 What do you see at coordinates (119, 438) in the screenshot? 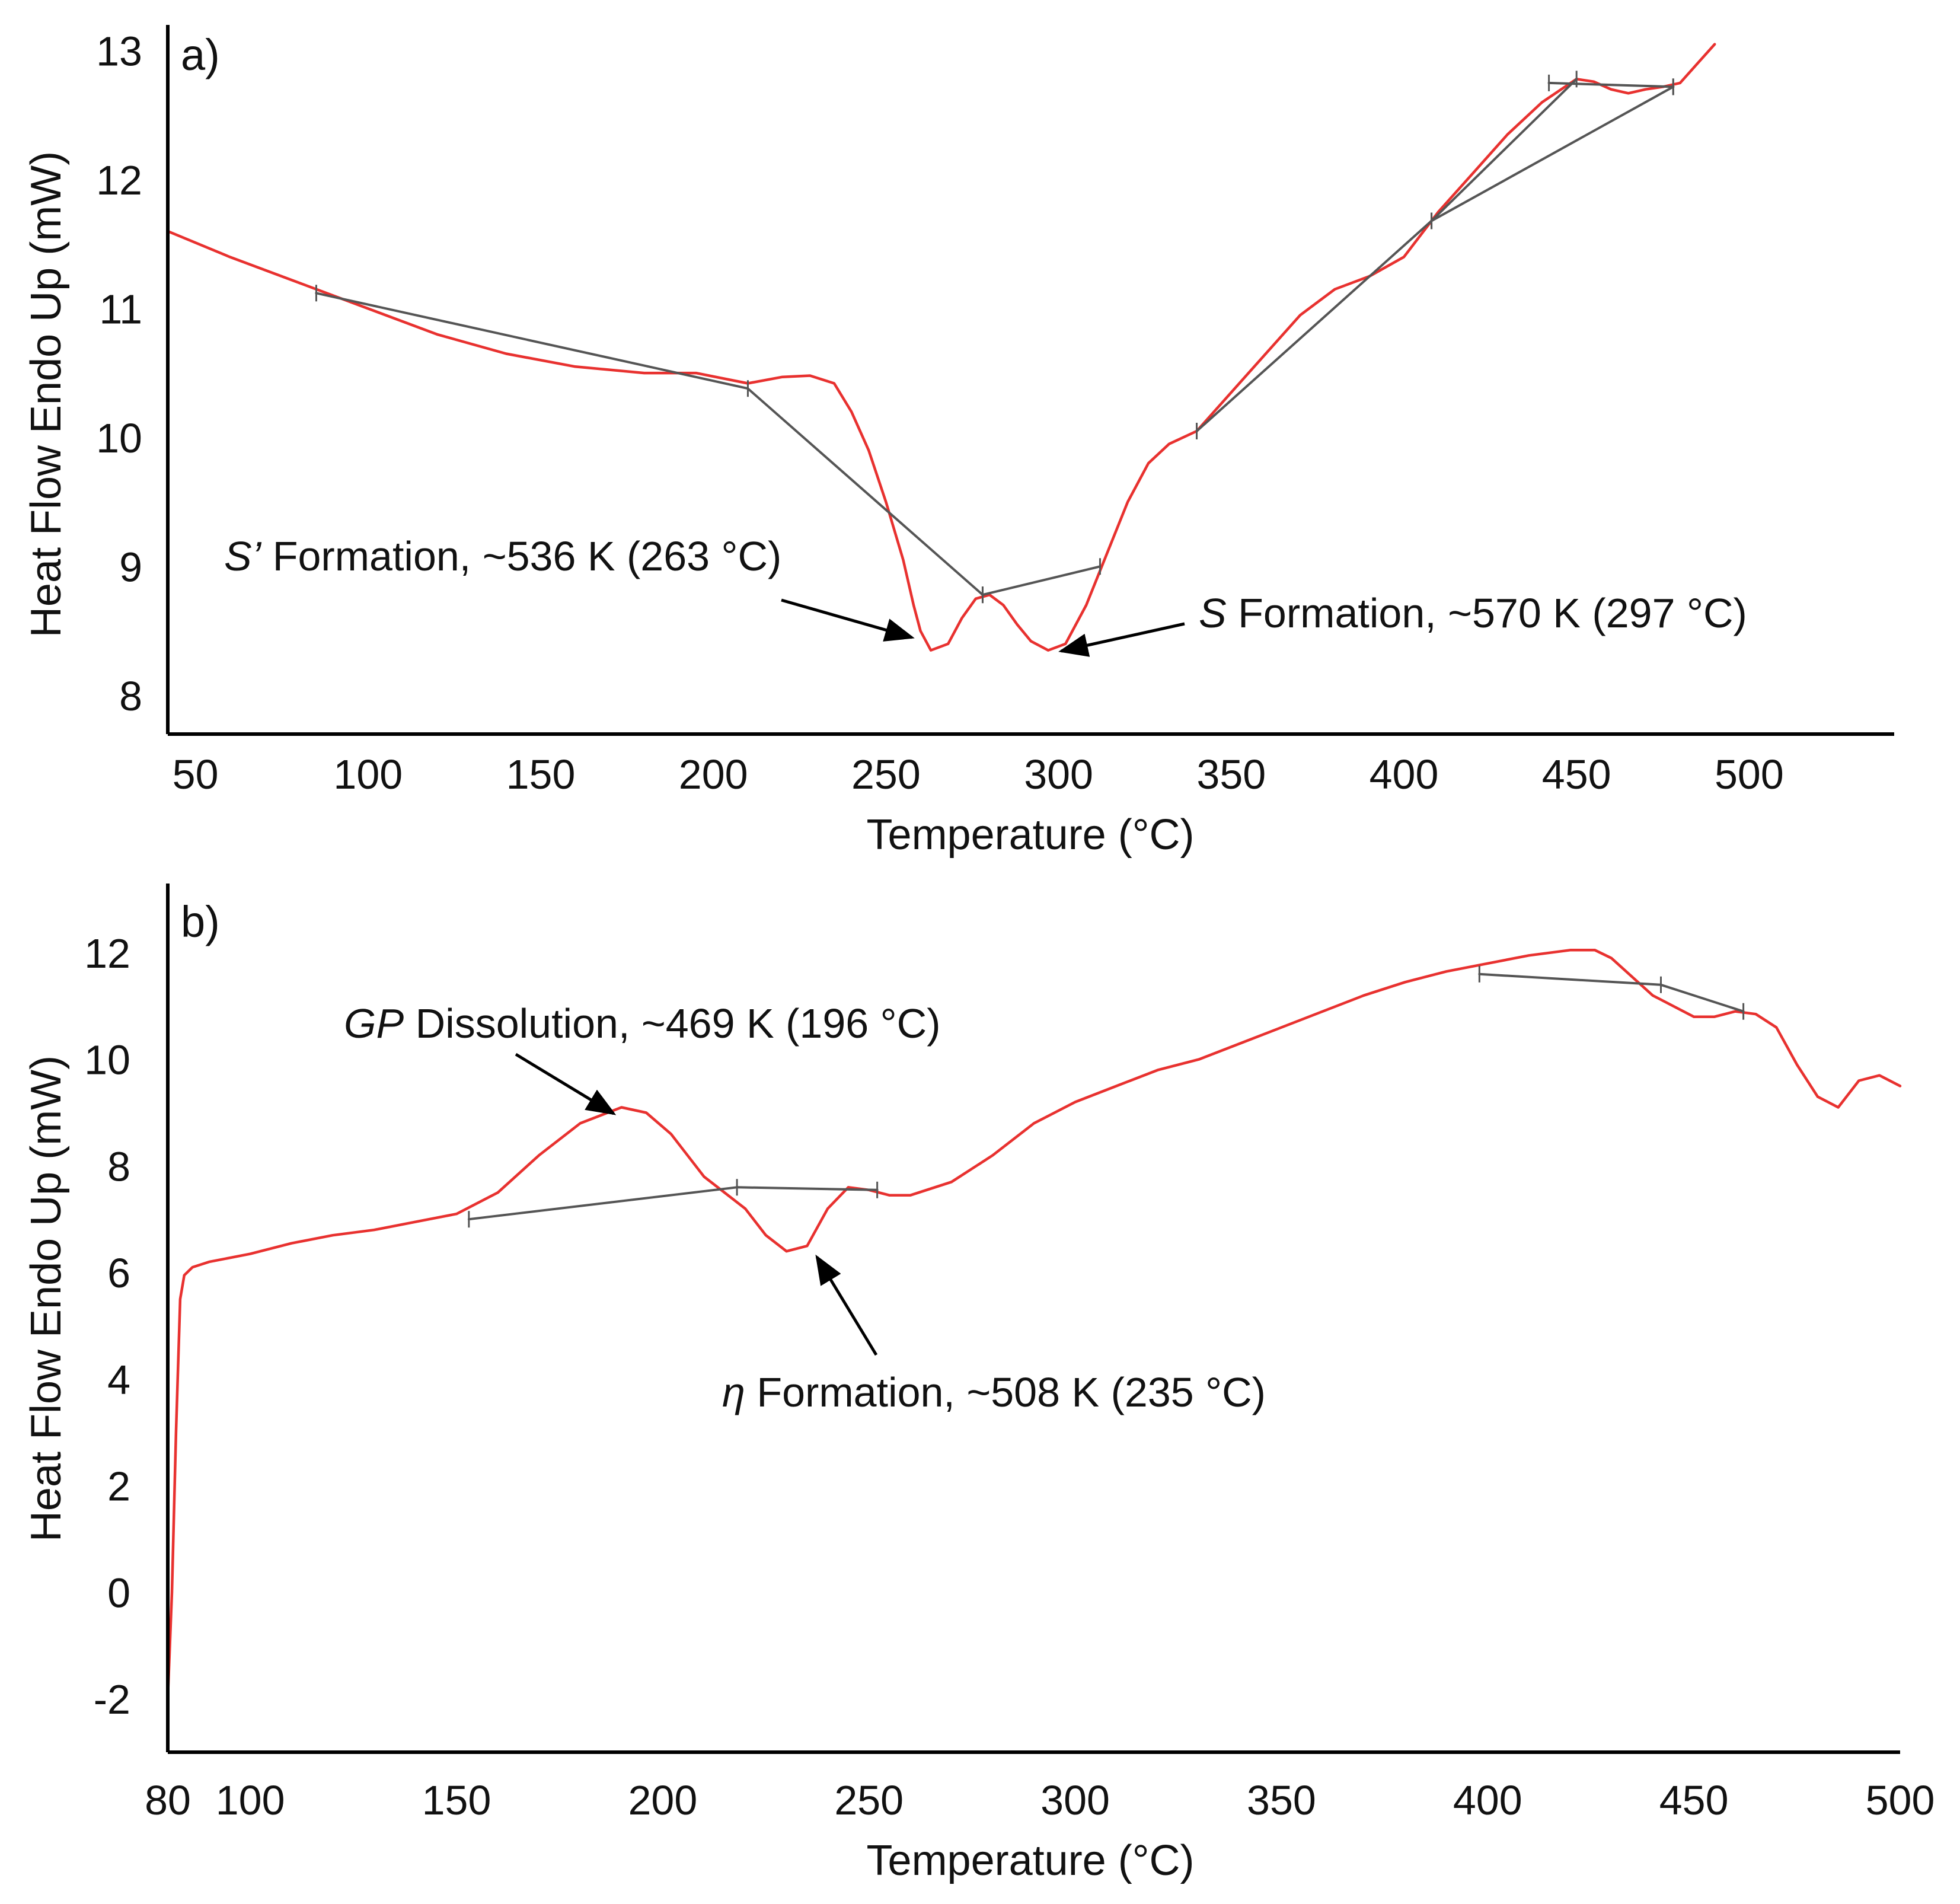
I see `panel-a-y-tick-label: 10` at bounding box center [119, 438].